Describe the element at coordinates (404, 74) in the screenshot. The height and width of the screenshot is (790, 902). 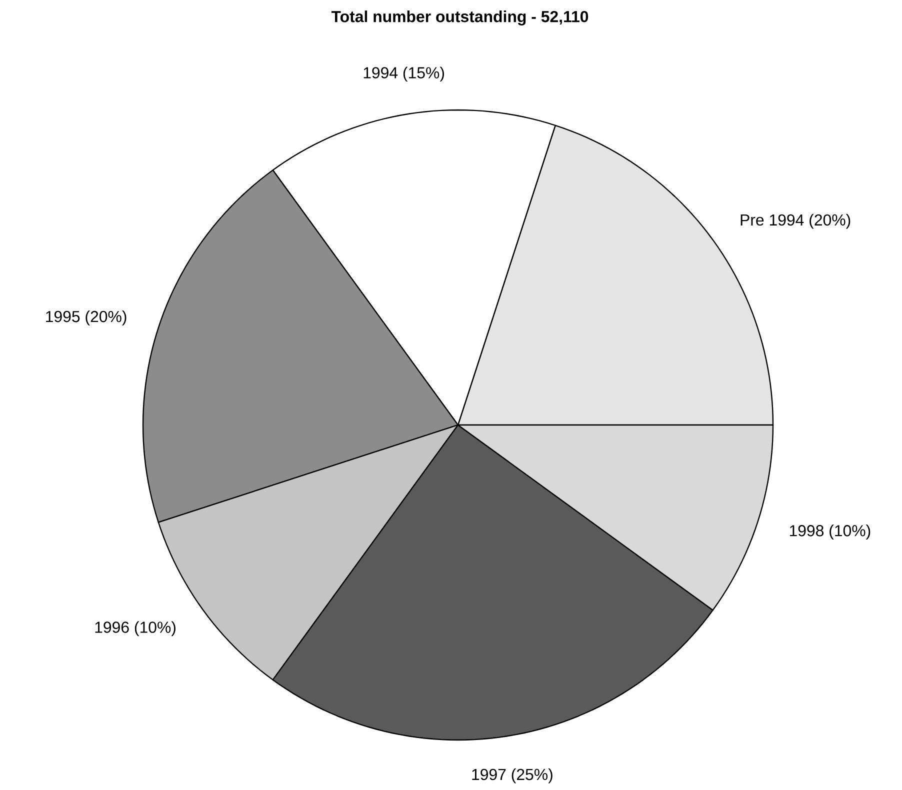
I see `slice-label: 1994 (15%)` at that location.